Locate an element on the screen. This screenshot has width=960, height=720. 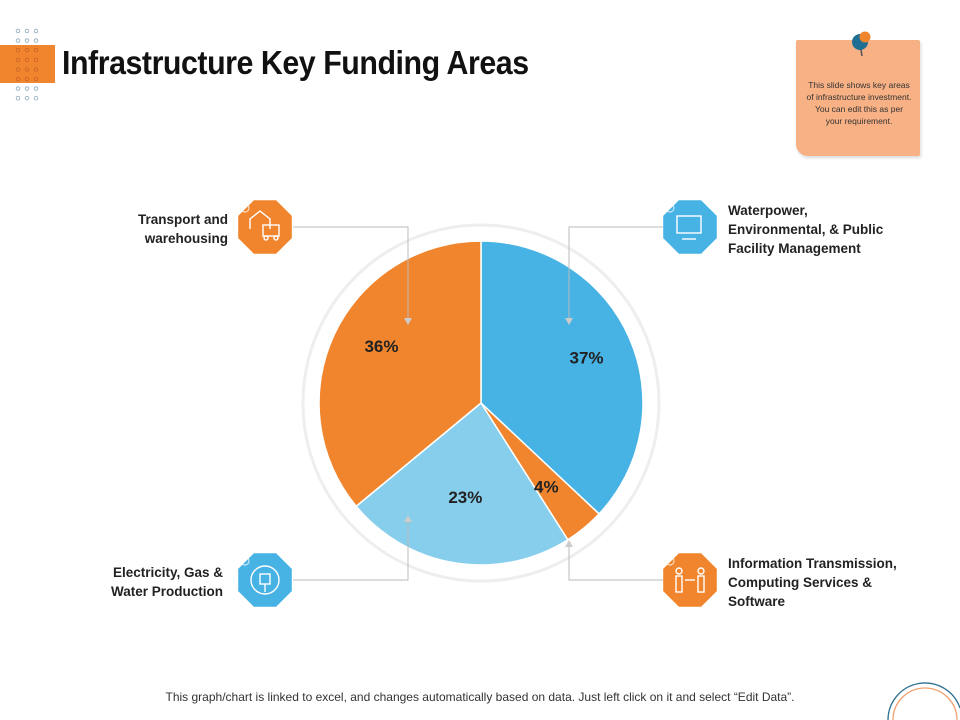
data-label: 36% is located at coordinates (381, 346).